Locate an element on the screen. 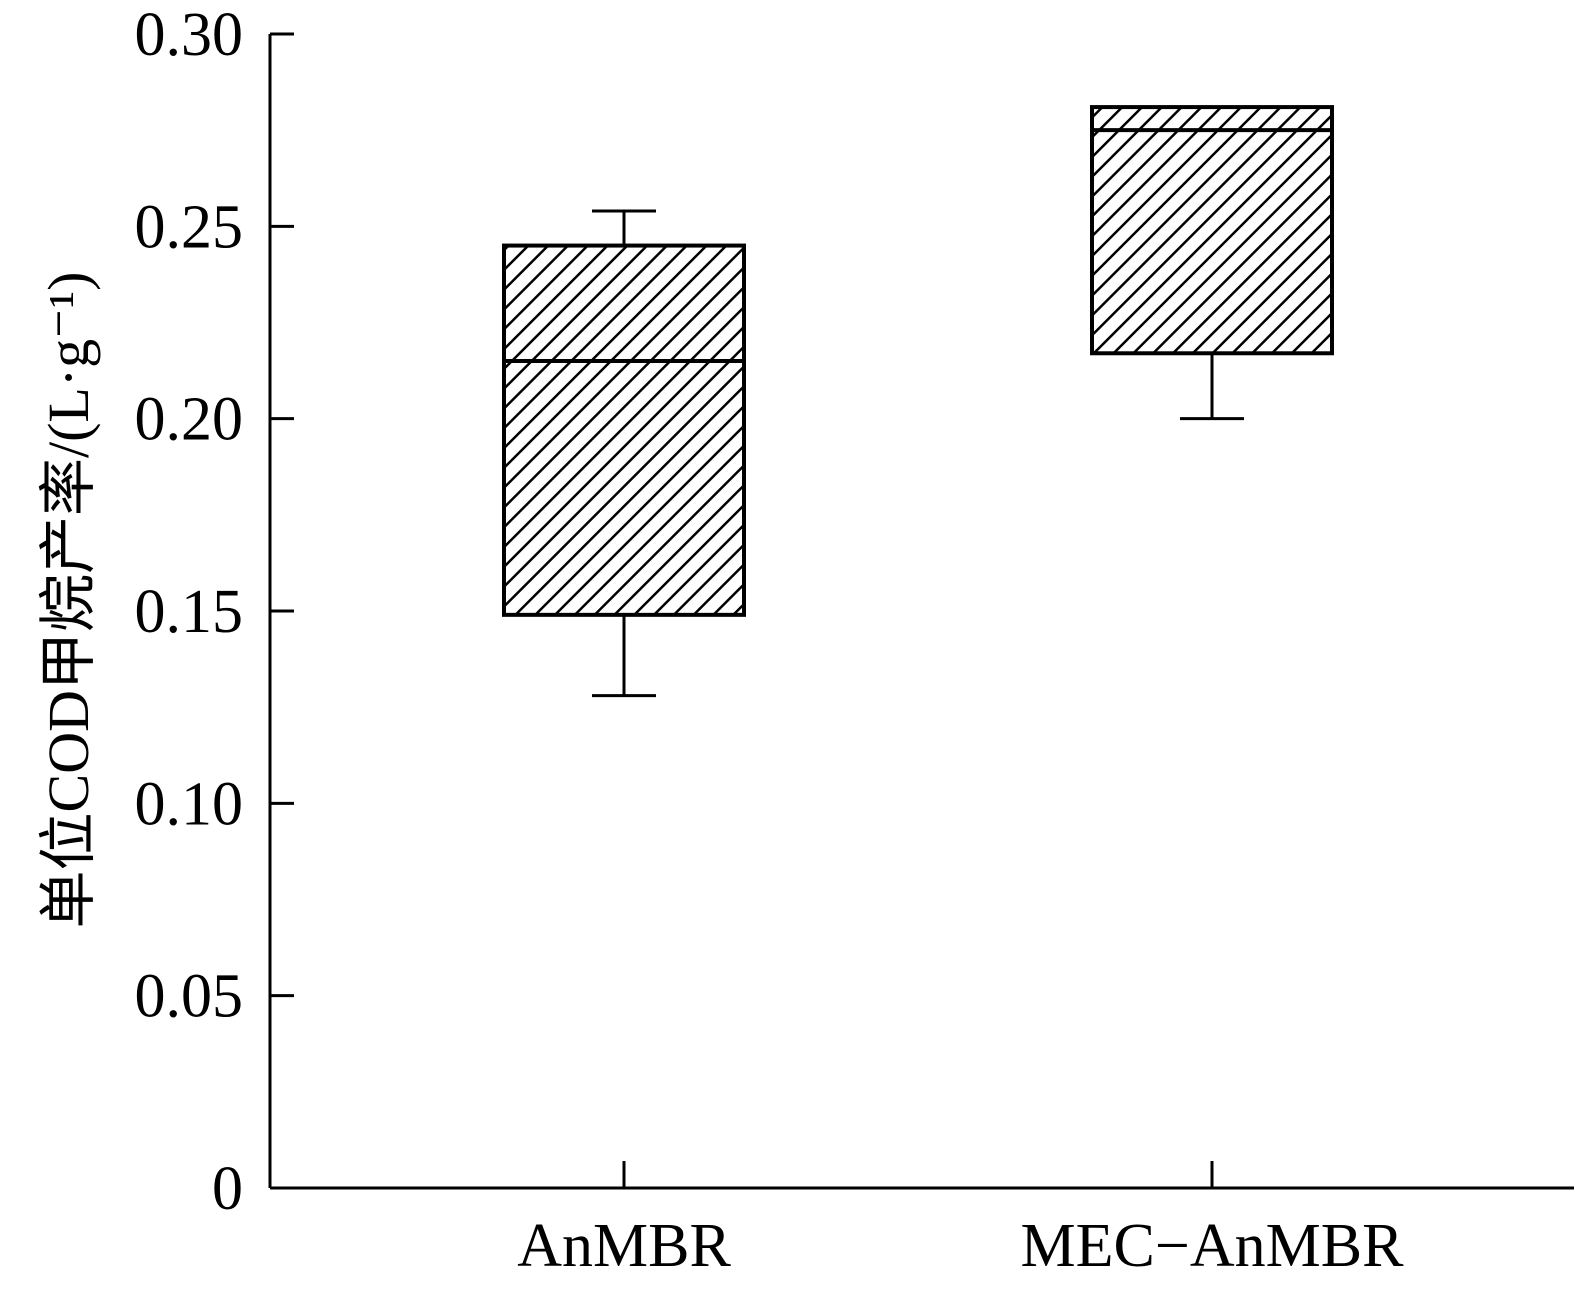 The image size is (1586, 1301). y-tick-label: 0.10 is located at coordinates (189, 804).